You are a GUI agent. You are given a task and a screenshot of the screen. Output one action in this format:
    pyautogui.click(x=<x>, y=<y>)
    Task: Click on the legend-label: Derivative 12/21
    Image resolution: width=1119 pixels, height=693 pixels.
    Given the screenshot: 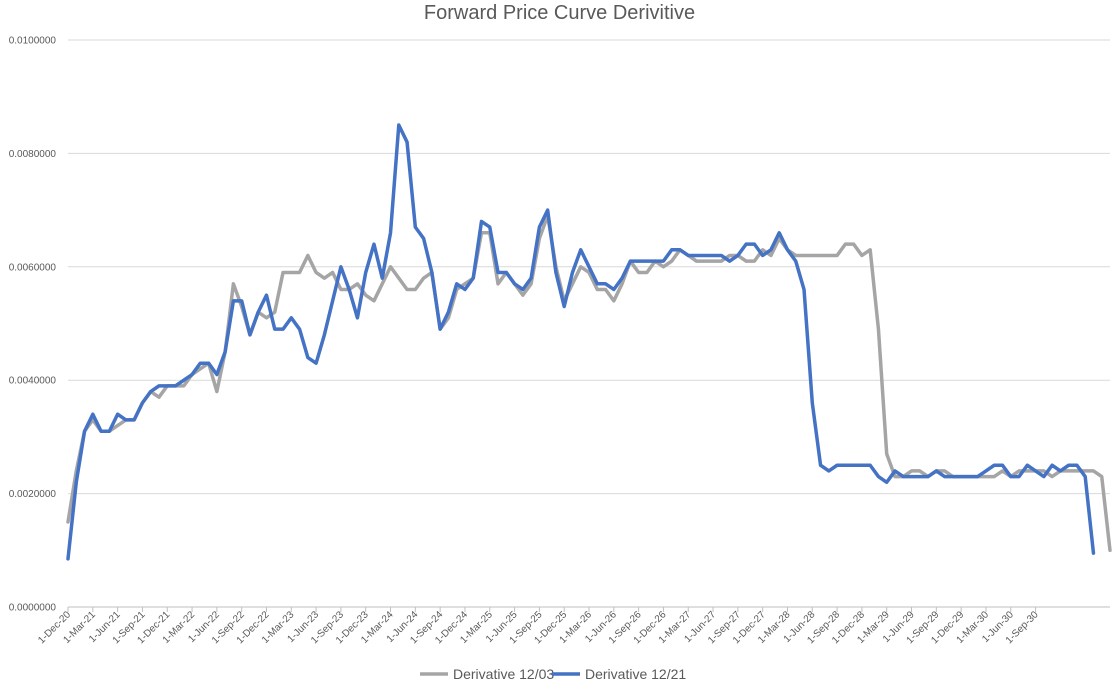 What is the action you would take?
    pyautogui.click(x=635, y=674)
    